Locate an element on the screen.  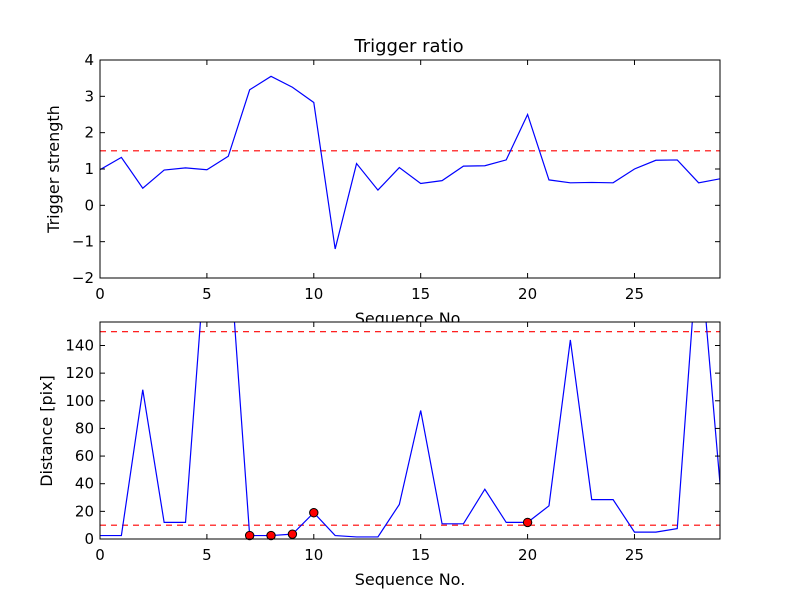
y-tick-label: 4 is located at coordinates (89, 60).